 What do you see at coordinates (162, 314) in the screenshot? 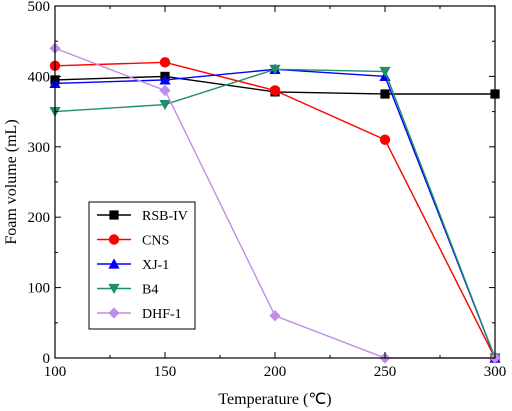
I see `legend-label: DHF-1` at bounding box center [162, 314].